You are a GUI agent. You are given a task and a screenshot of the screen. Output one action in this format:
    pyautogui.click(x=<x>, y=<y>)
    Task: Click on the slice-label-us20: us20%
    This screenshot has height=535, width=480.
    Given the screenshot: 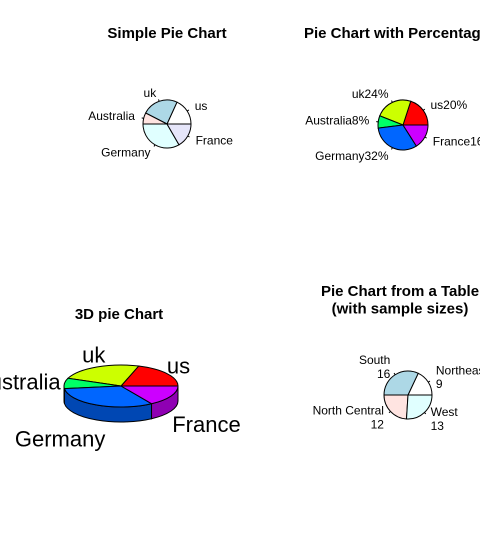 What is the action you would take?
    pyautogui.click(x=449, y=105)
    